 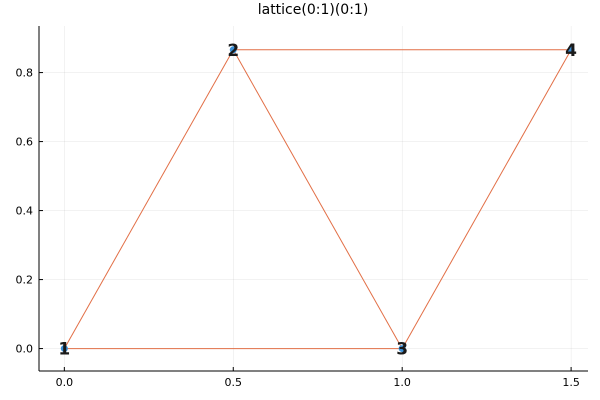 I want to click on node-label-3: 3, so click(x=402, y=350).